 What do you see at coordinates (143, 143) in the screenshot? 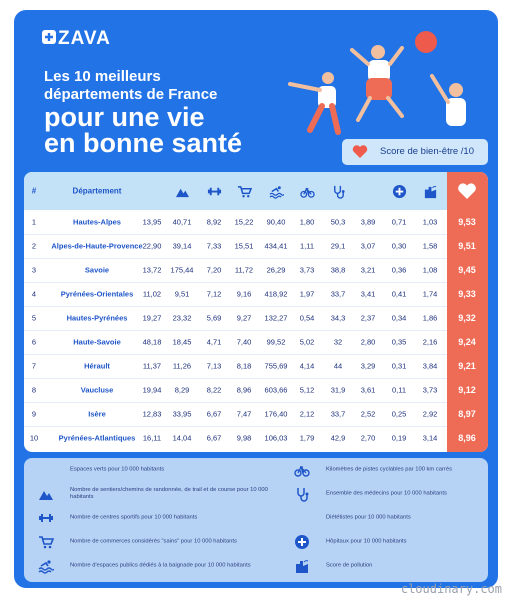
I see `headline: en bonne santé` at bounding box center [143, 143].